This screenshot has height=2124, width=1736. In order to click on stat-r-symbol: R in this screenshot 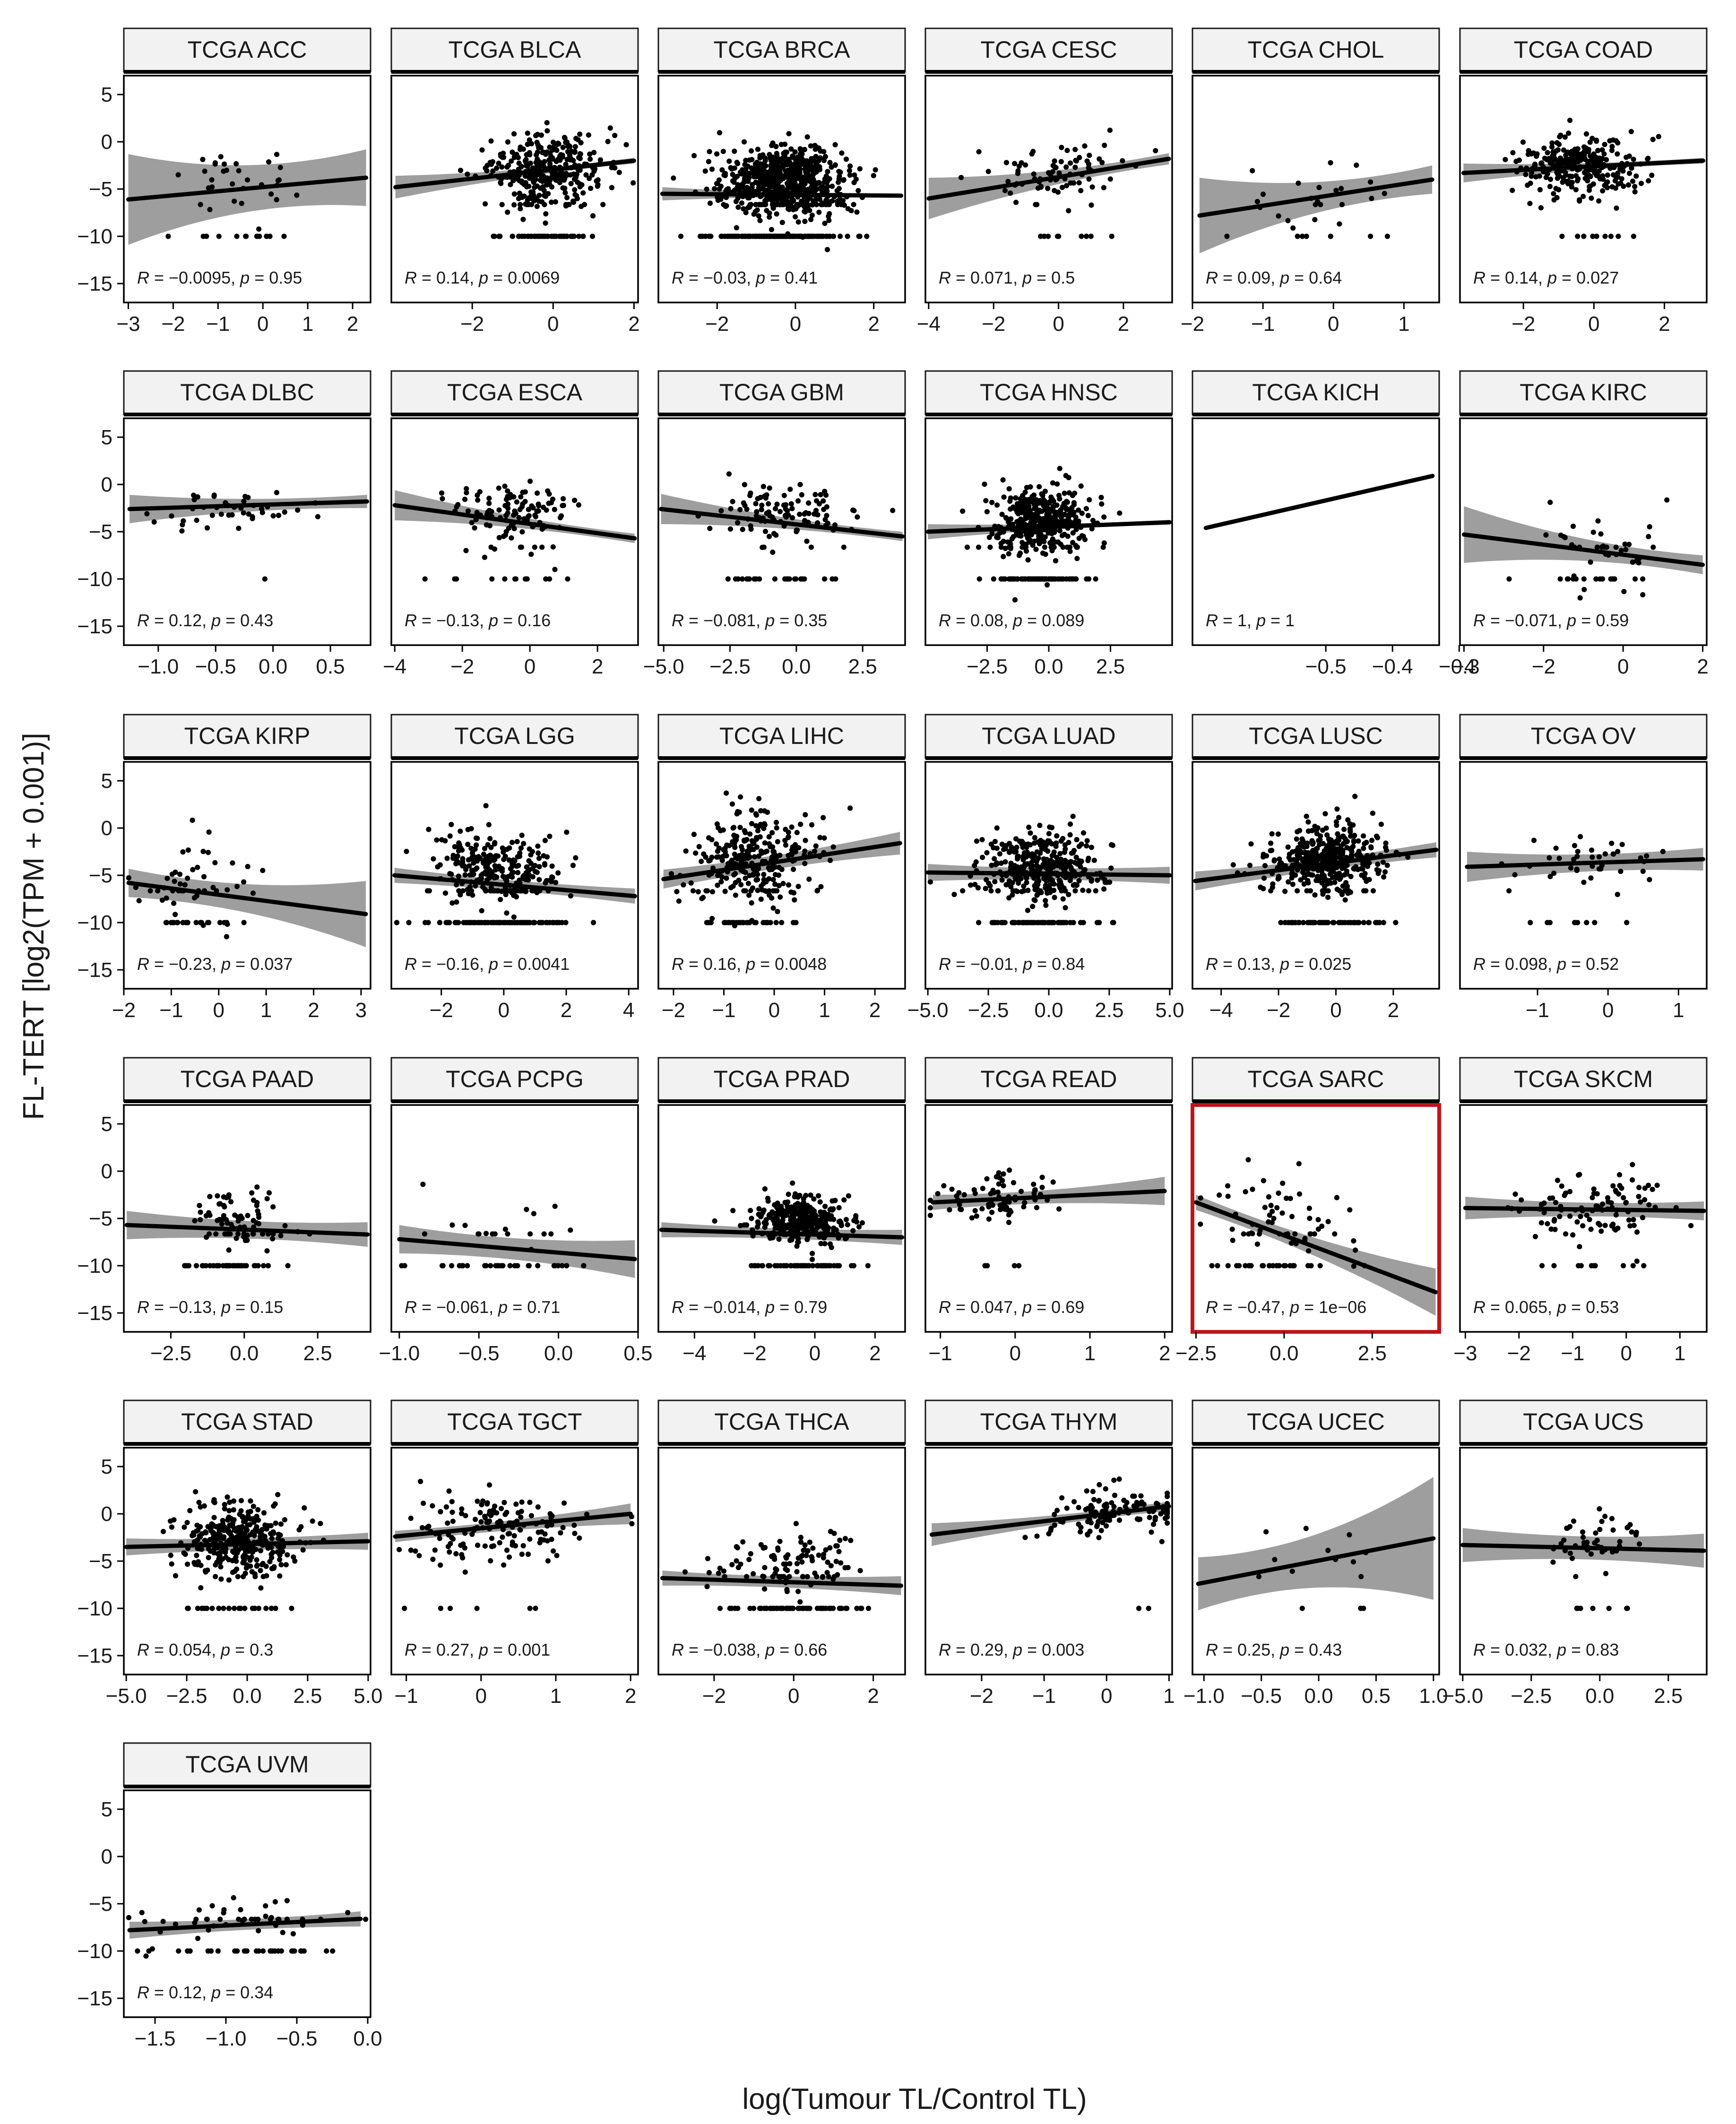, I will do `click(143, 277)`.